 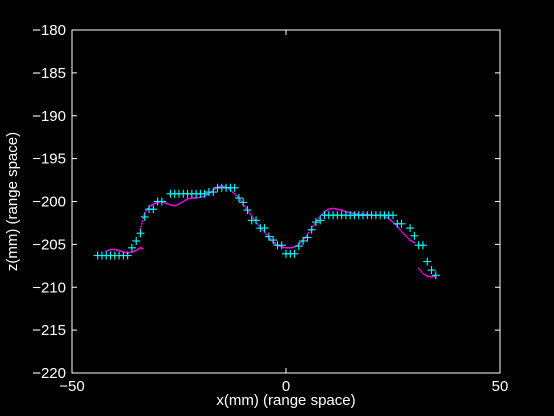 I want to click on y-tick-label: −195, so click(x=49, y=159).